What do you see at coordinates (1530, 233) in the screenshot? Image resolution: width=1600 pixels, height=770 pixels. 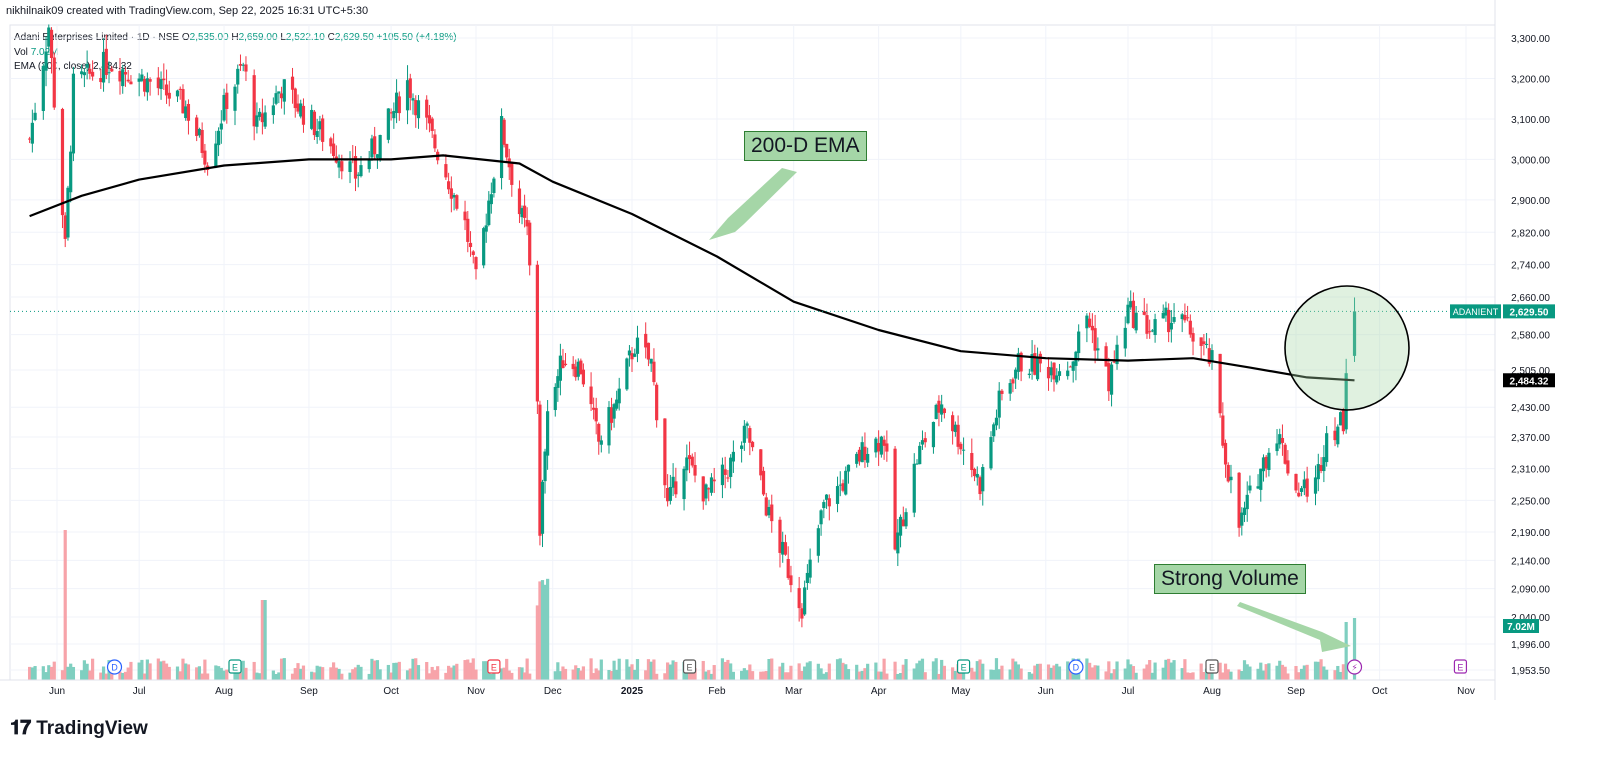 I see `y-tick-label: 2,820.00` at bounding box center [1530, 233].